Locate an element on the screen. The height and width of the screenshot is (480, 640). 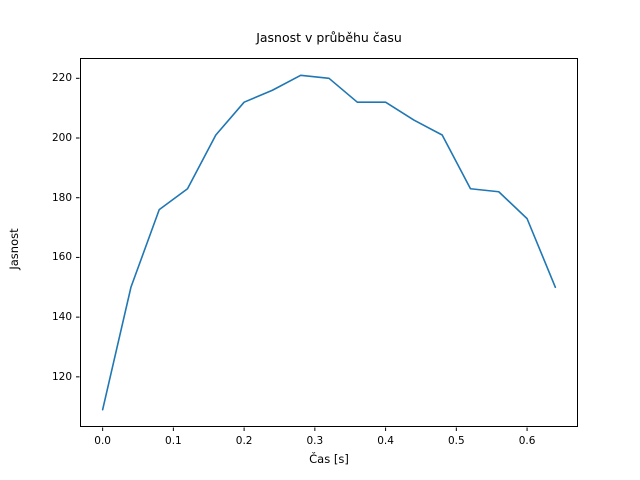
y-tick-label: 200 is located at coordinates (61, 138).